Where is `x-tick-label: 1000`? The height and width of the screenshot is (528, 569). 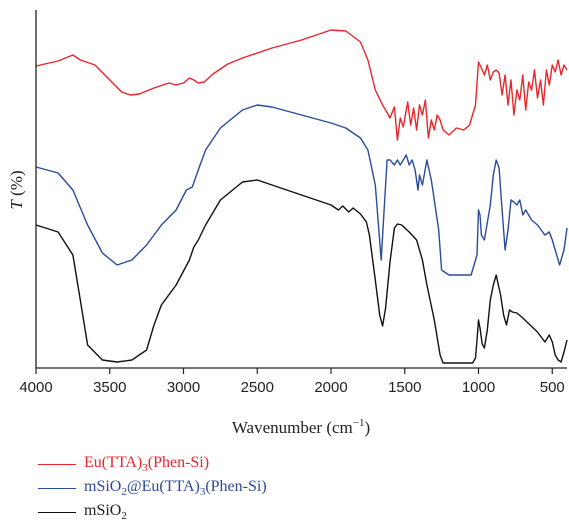
x-tick-label: 1000 is located at coordinates (478, 387).